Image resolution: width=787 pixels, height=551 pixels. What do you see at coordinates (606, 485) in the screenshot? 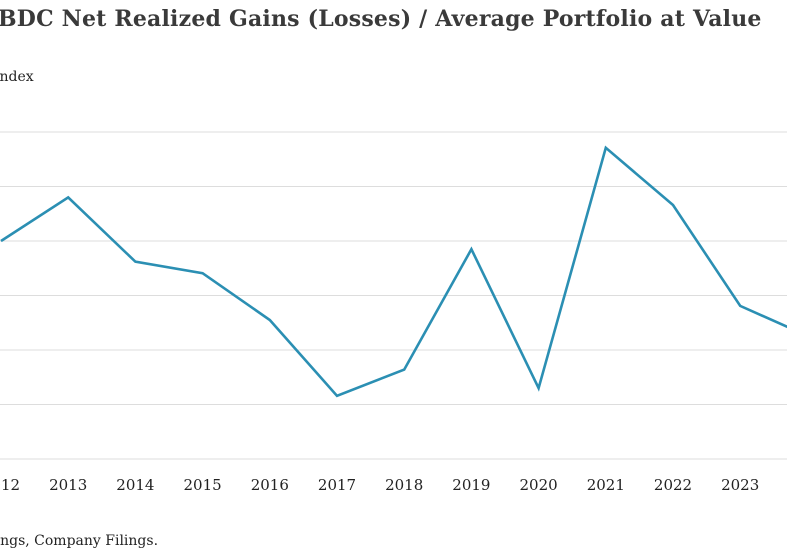
I see `x-tick-label: 2021` at bounding box center [606, 485].